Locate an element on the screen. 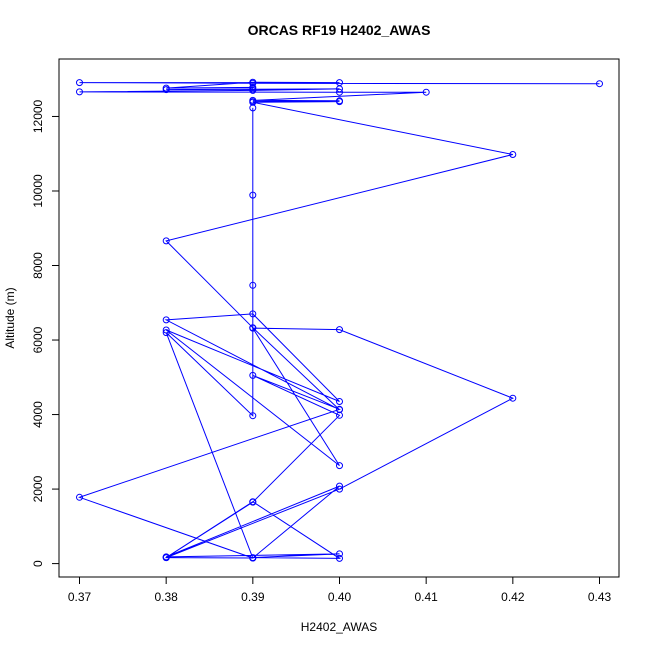  y-tick-label: 10000 is located at coordinates (38, 191).